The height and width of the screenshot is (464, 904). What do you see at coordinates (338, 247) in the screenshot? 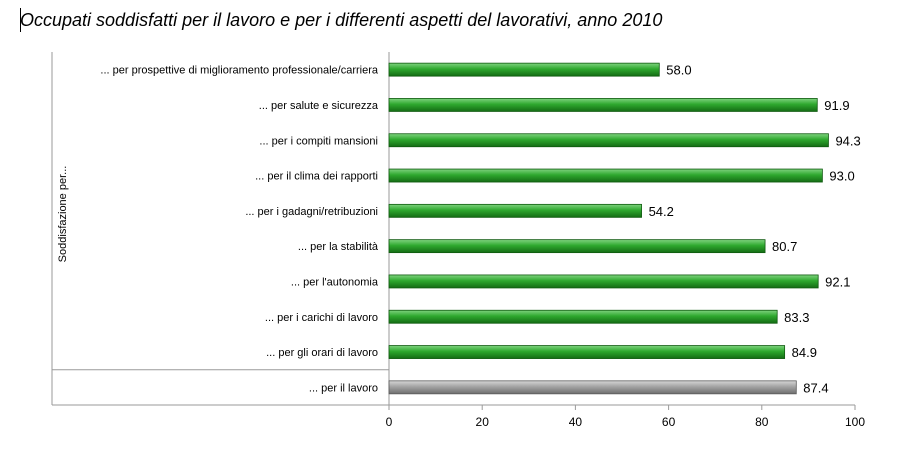
I see `category-label: ... per la stabilità` at bounding box center [338, 247].